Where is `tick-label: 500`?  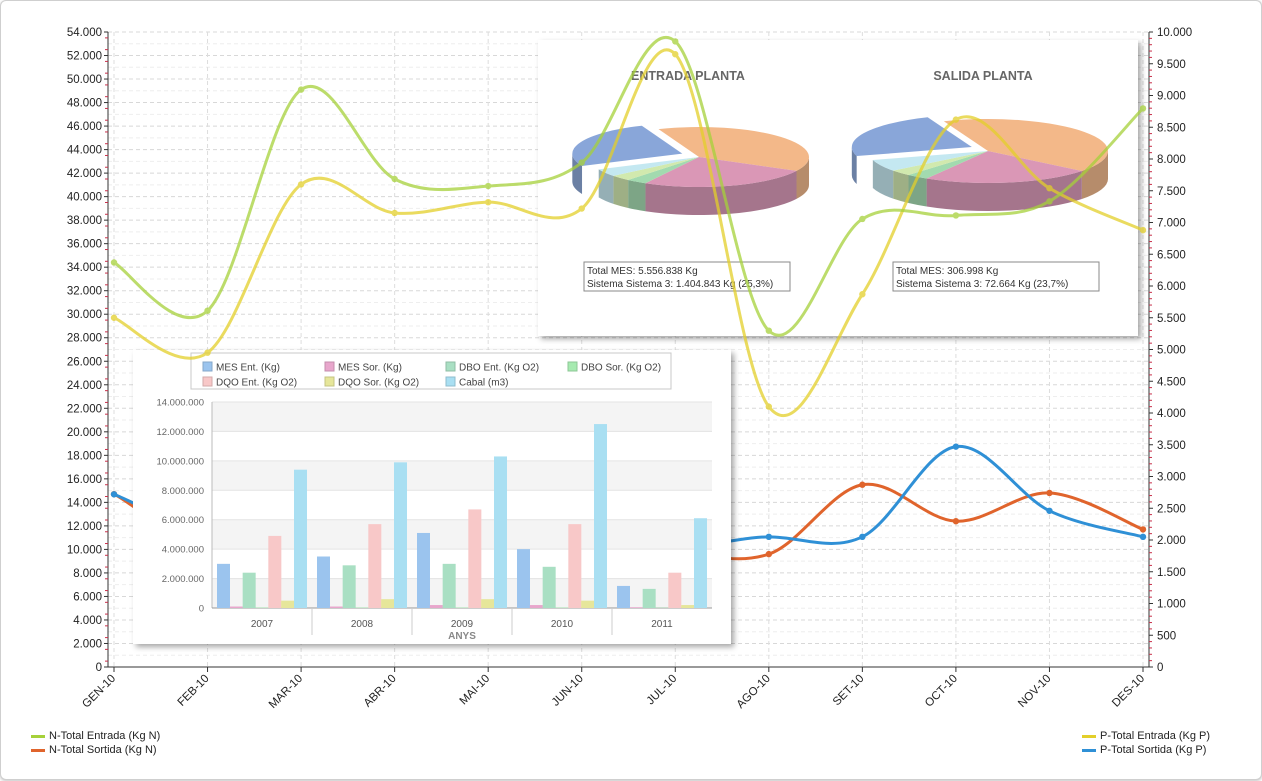
tick-label: 500 is located at coordinates (1166, 636).